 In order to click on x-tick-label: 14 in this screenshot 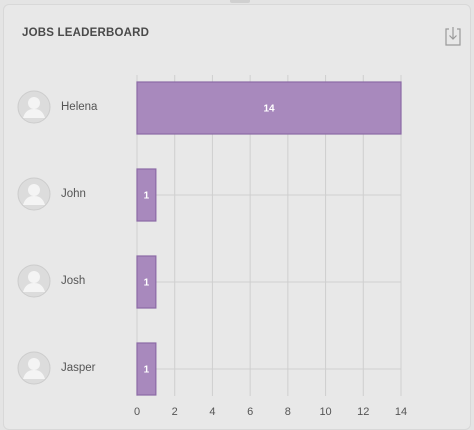, I will do `click(401, 412)`.